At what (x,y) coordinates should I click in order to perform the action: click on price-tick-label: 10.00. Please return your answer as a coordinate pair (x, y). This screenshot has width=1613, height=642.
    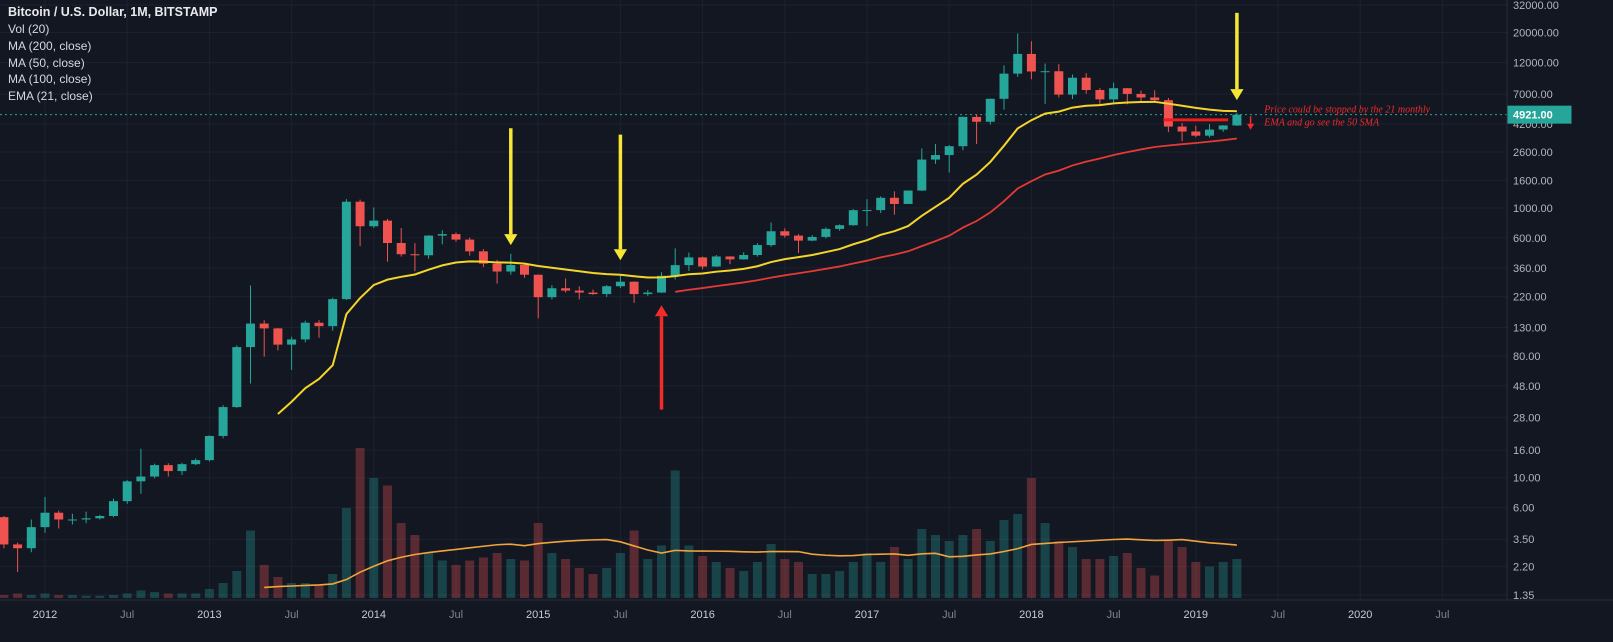
    Looking at the image, I should click on (1527, 479).